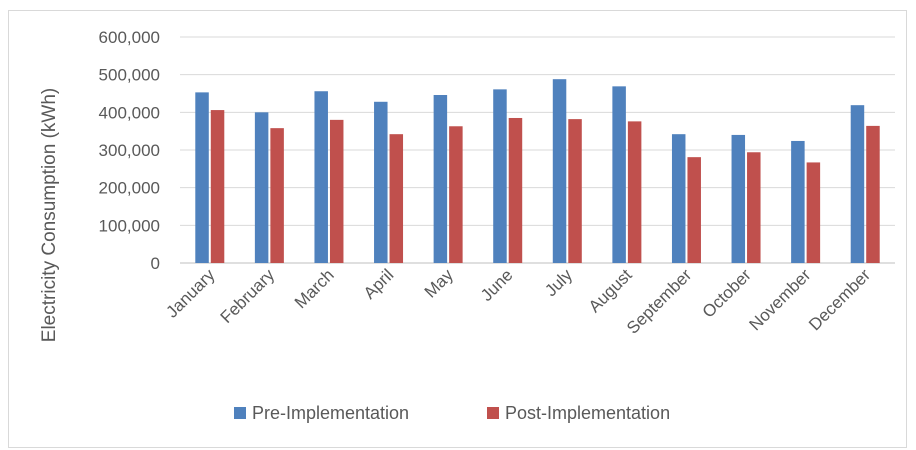 This screenshot has width=916, height=450. I want to click on x-tick-label: March, so click(314, 288).